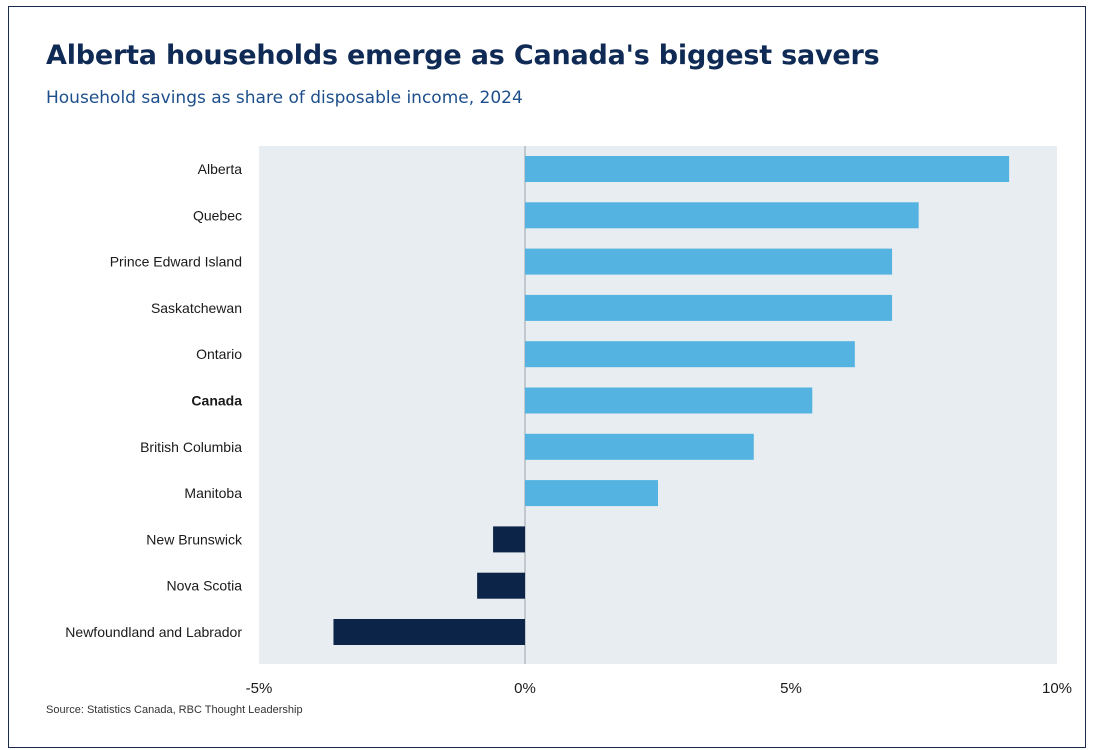  What do you see at coordinates (205, 586) in the screenshot?
I see `category-label: Nova Scotia` at bounding box center [205, 586].